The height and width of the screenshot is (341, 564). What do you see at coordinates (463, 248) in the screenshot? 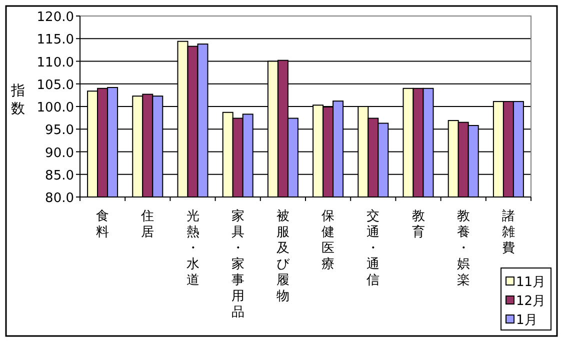
I see `x-tick-label: 教養・娯楽` at bounding box center [463, 248].